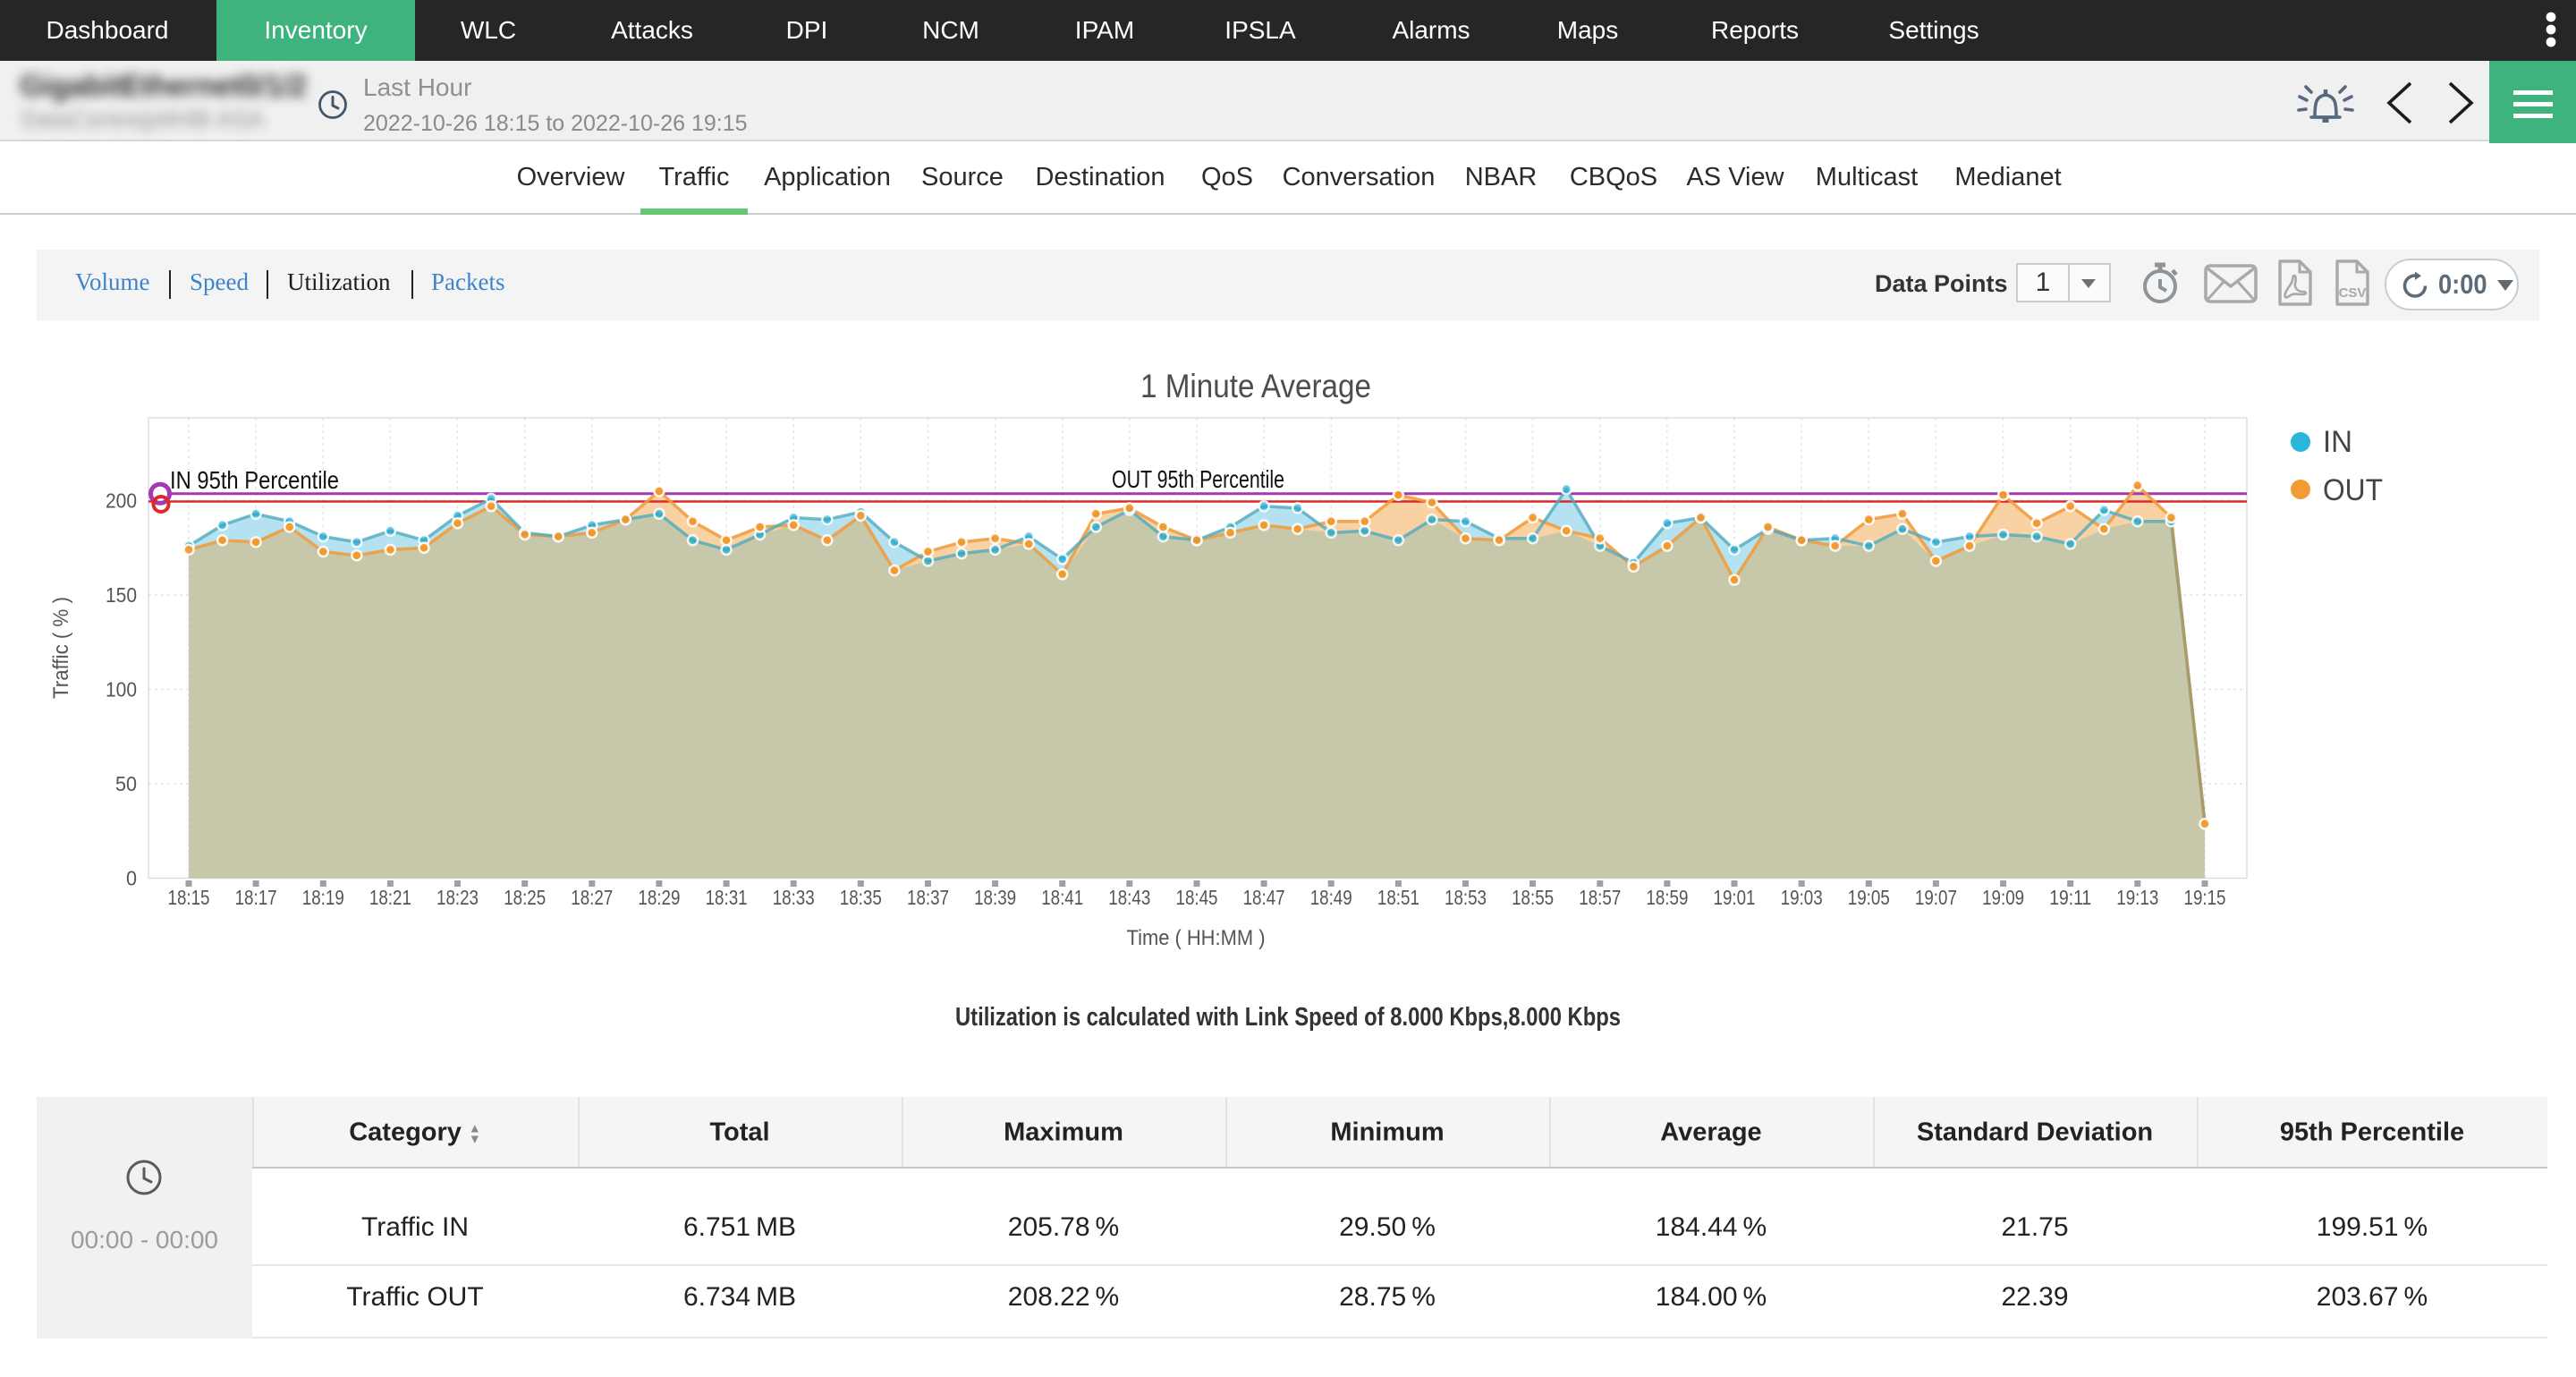 Image resolution: width=2576 pixels, height=1377 pixels. Describe the element at coordinates (131, 878) in the screenshot. I see `svg-text: 0` at that location.